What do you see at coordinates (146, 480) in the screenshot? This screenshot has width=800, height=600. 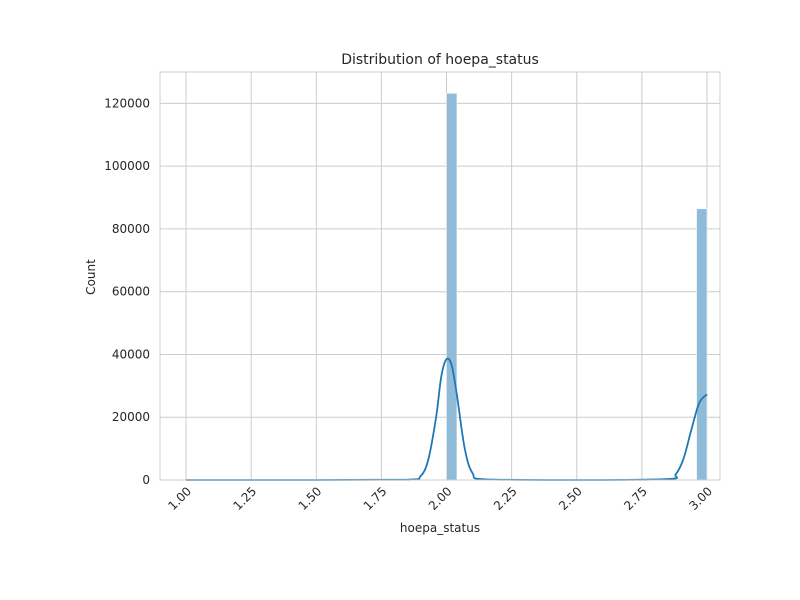 I see `y-tick-label: 0` at bounding box center [146, 480].